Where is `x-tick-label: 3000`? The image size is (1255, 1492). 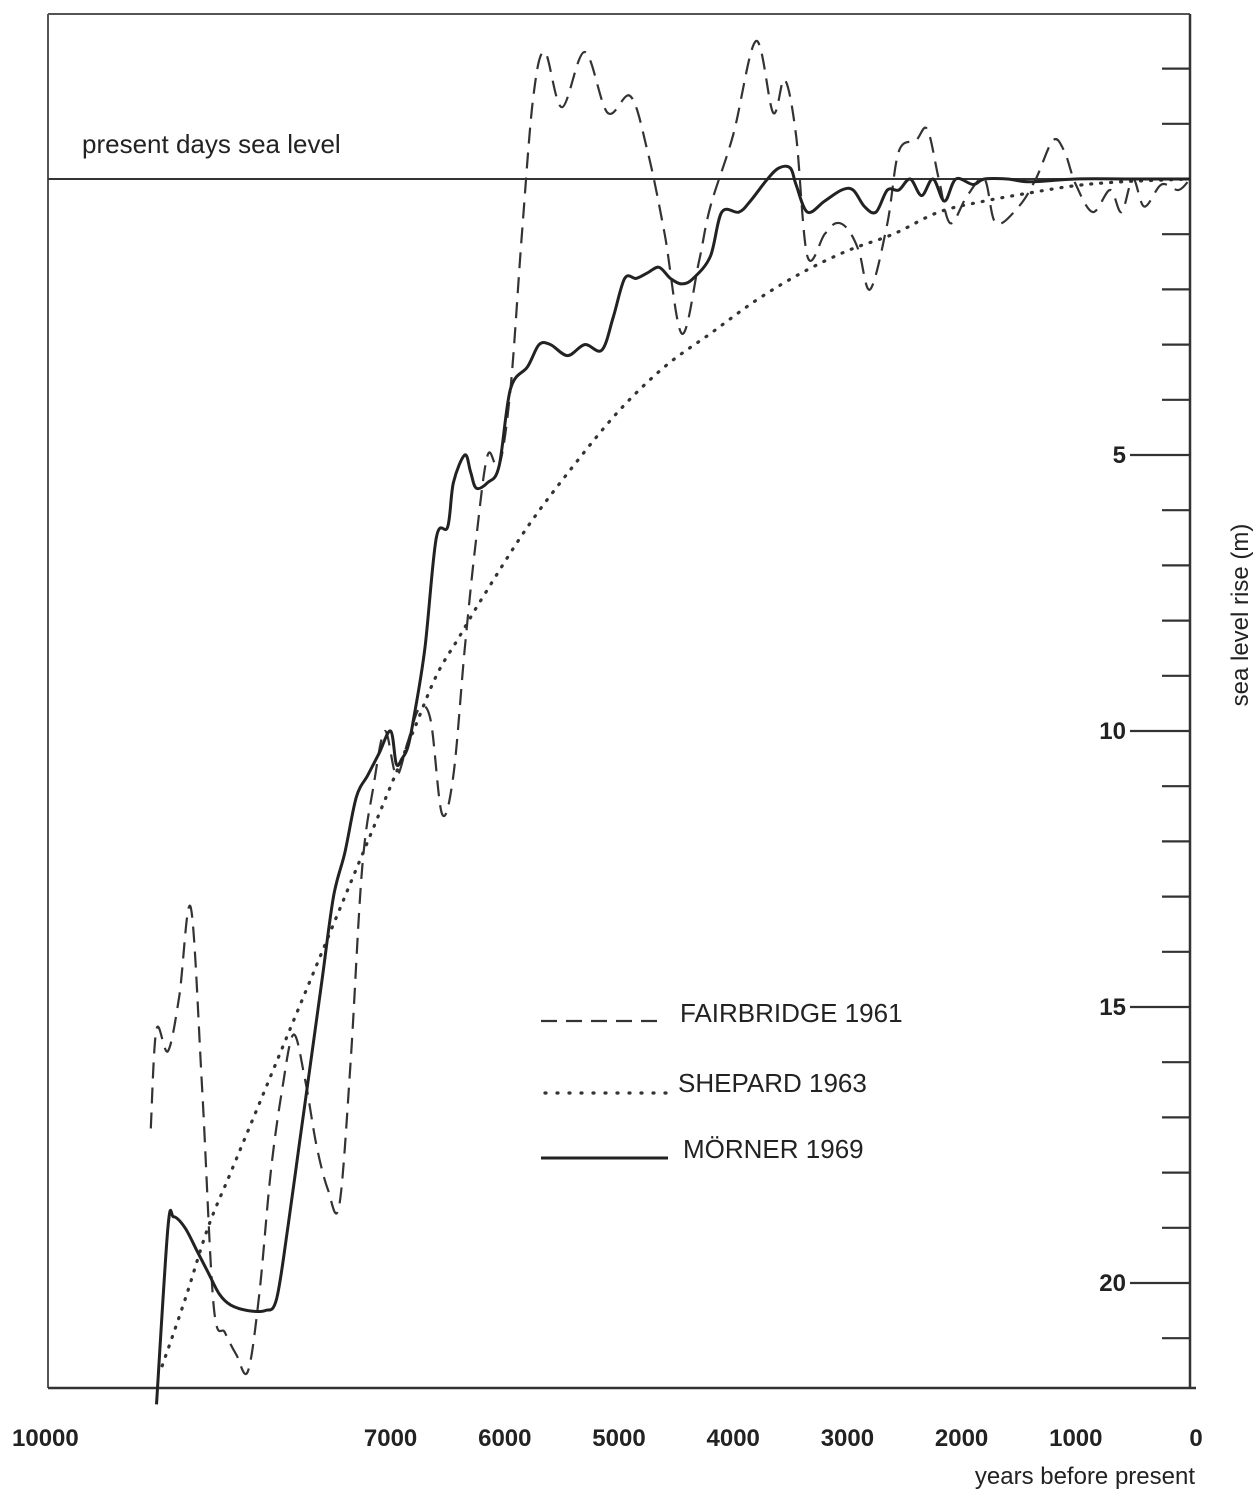 x-tick-label: 3000 is located at coordinates (847, 1438).